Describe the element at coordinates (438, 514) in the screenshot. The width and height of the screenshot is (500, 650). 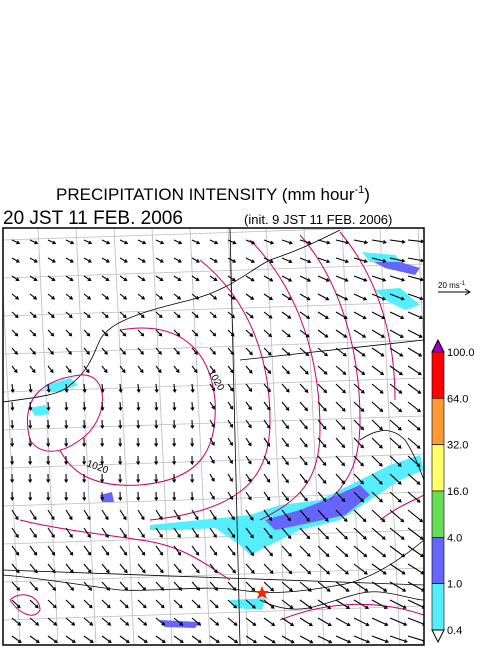
I see `colorbar-segment` at that location.